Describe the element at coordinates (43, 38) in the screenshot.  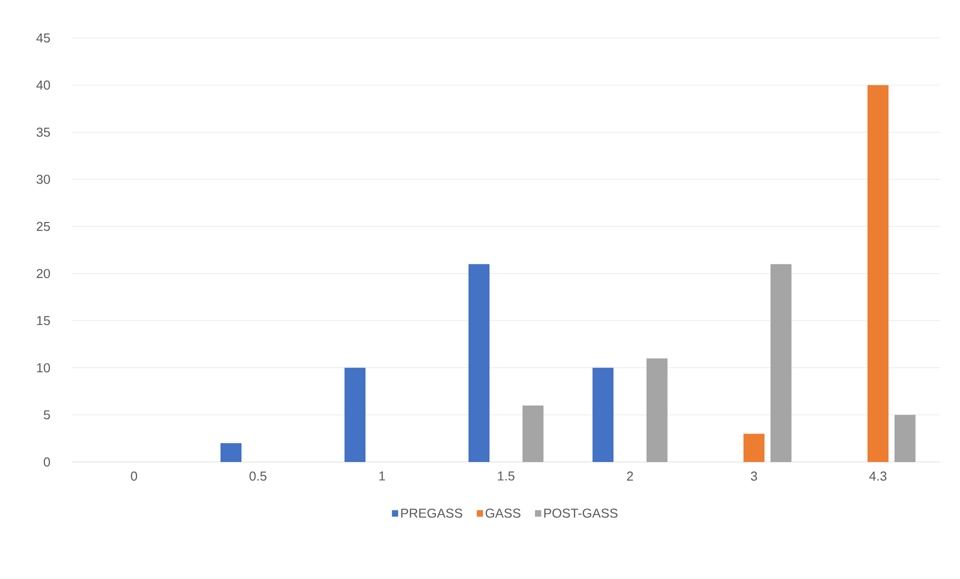
I see `y-tick-label: 45` at that location.